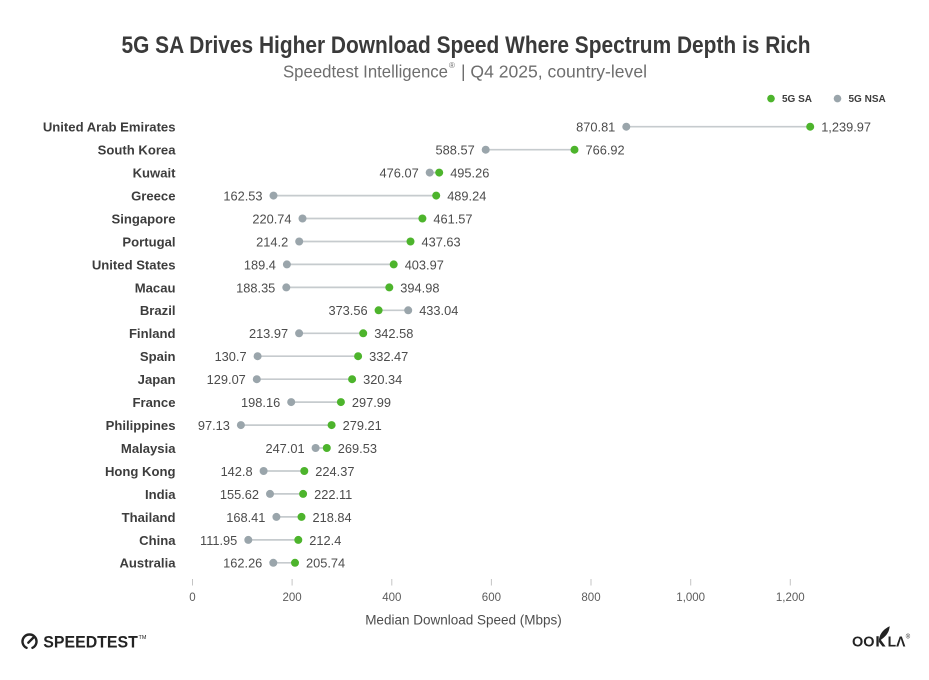 This screenshot has height=680, width=929. I want to click on svg-text: 0, so click(192, 598).